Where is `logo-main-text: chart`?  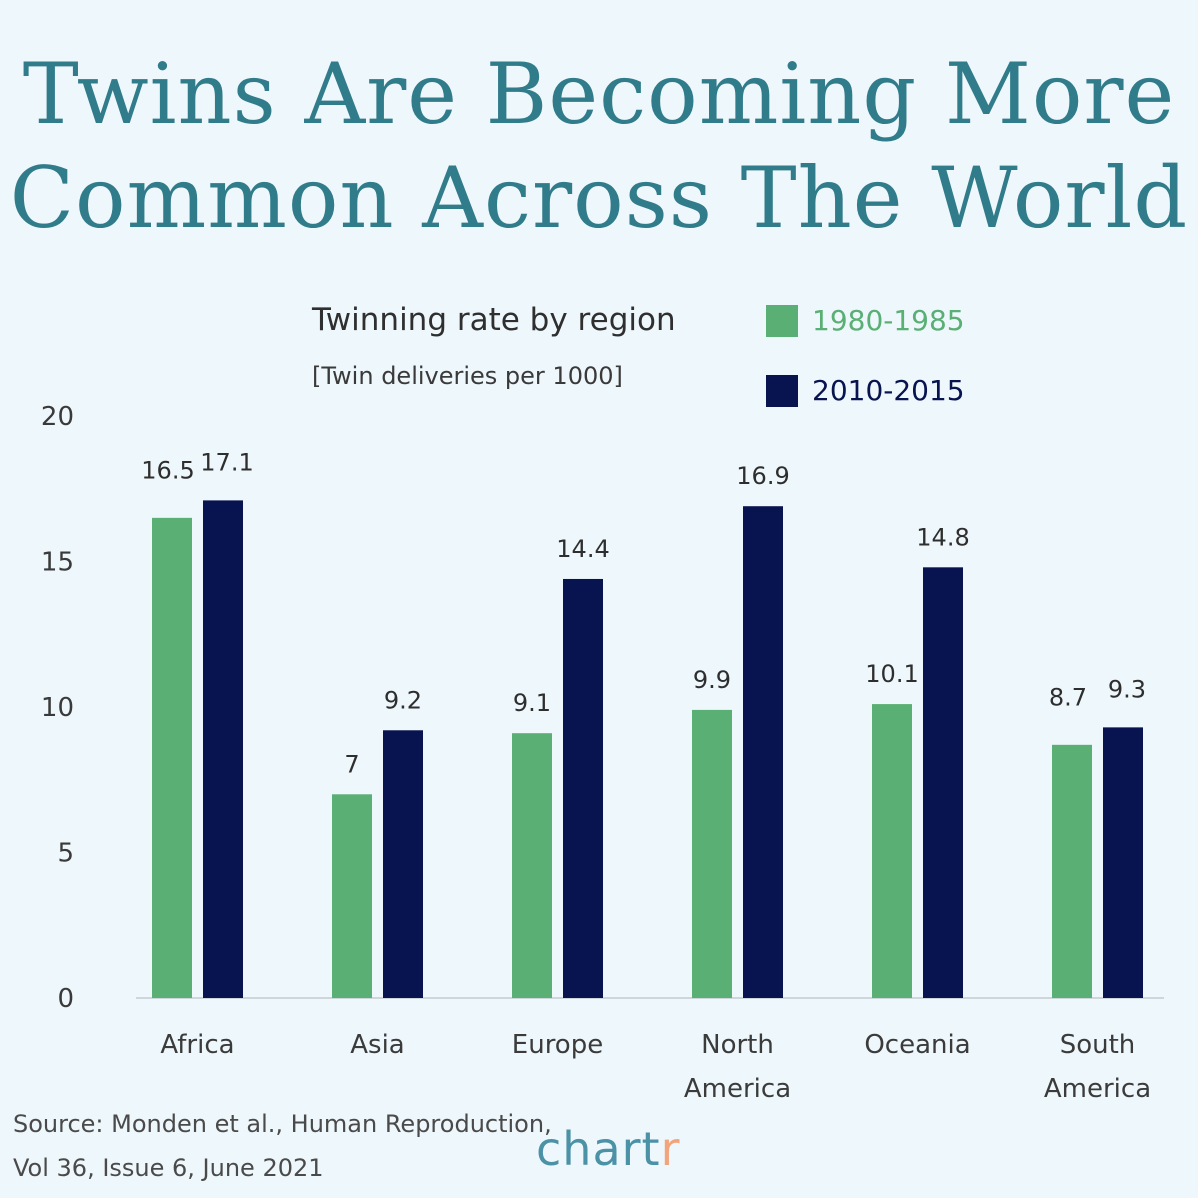 logo-main-text: chart is located at coordinates (598, 1149).